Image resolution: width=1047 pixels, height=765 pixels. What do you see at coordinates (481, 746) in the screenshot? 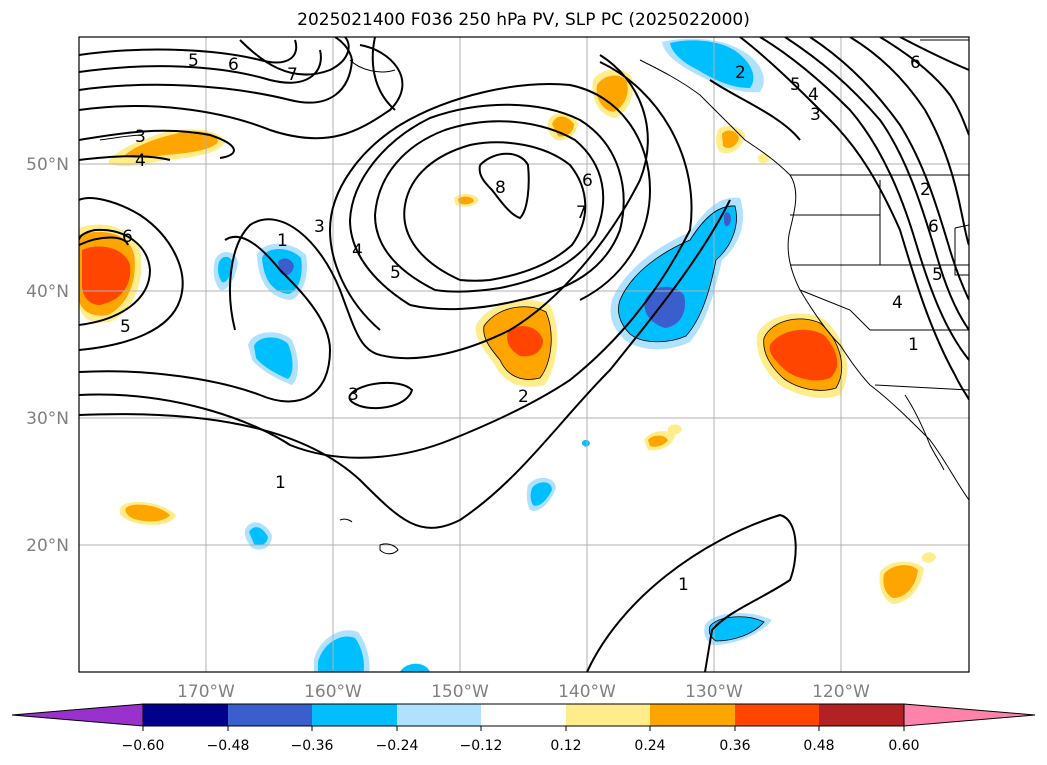
I see `colorbar-tick-label: −0.12` at bounding box center [481, 746].